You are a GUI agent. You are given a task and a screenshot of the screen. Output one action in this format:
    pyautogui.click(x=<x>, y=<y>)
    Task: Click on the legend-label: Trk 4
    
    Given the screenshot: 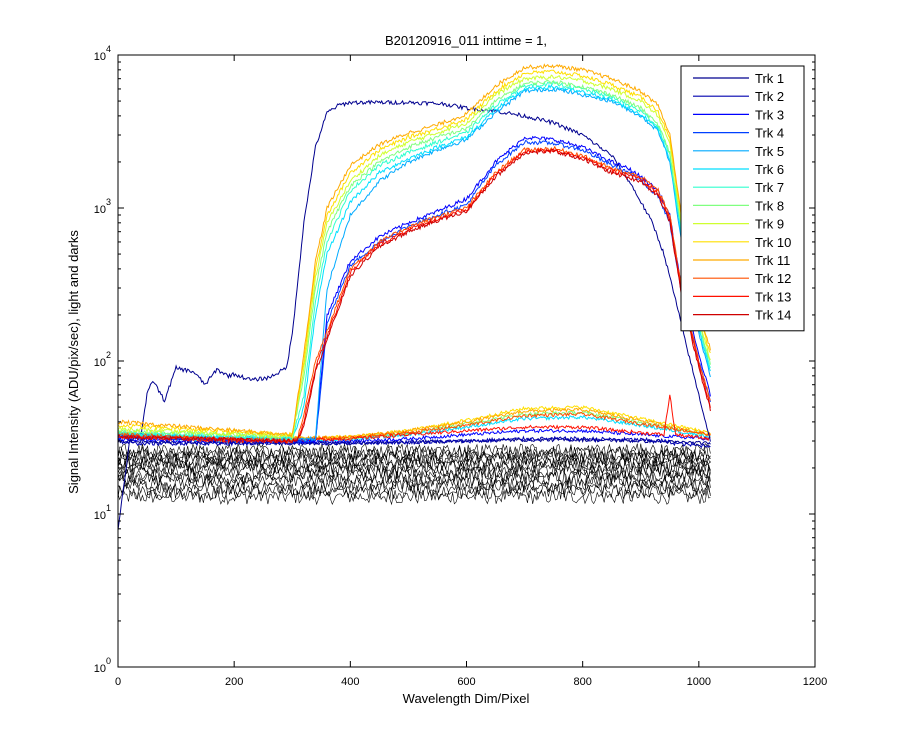 What is the action you would take?
    pyautogui.click(x=769, y=133)
    